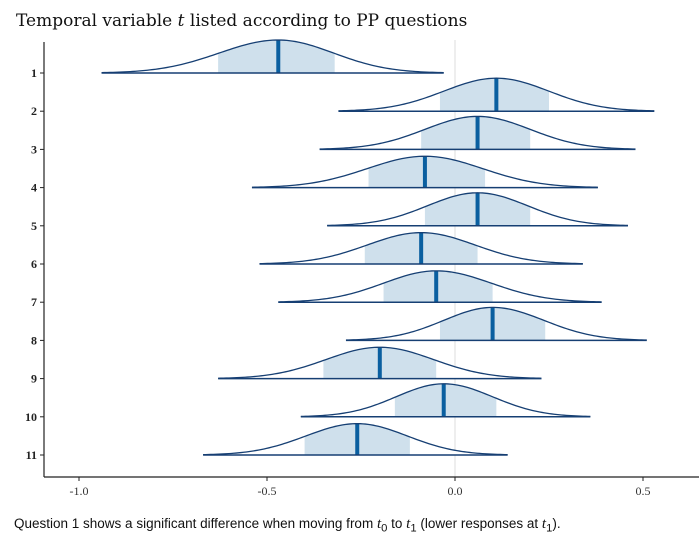 This screenshot has width=699, height=537. I want to click on y-tick-label: 8, so click(34, 340).